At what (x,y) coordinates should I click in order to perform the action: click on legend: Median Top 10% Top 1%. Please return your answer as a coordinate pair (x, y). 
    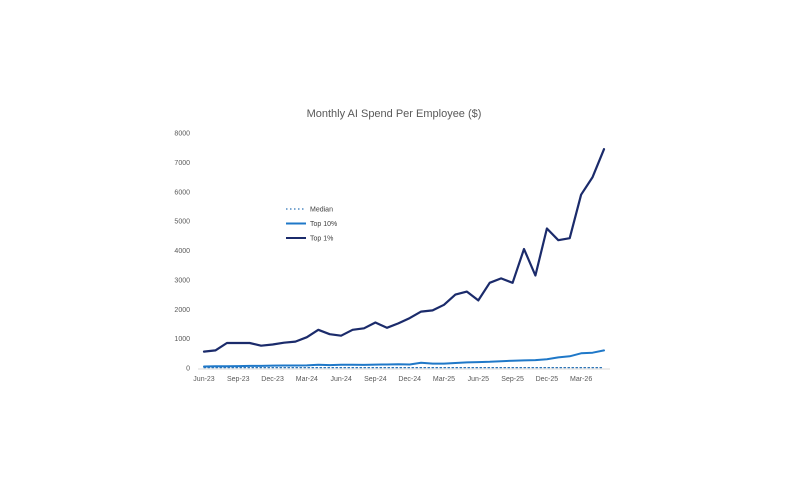
    Looking at the image, I should click on (311, 225).